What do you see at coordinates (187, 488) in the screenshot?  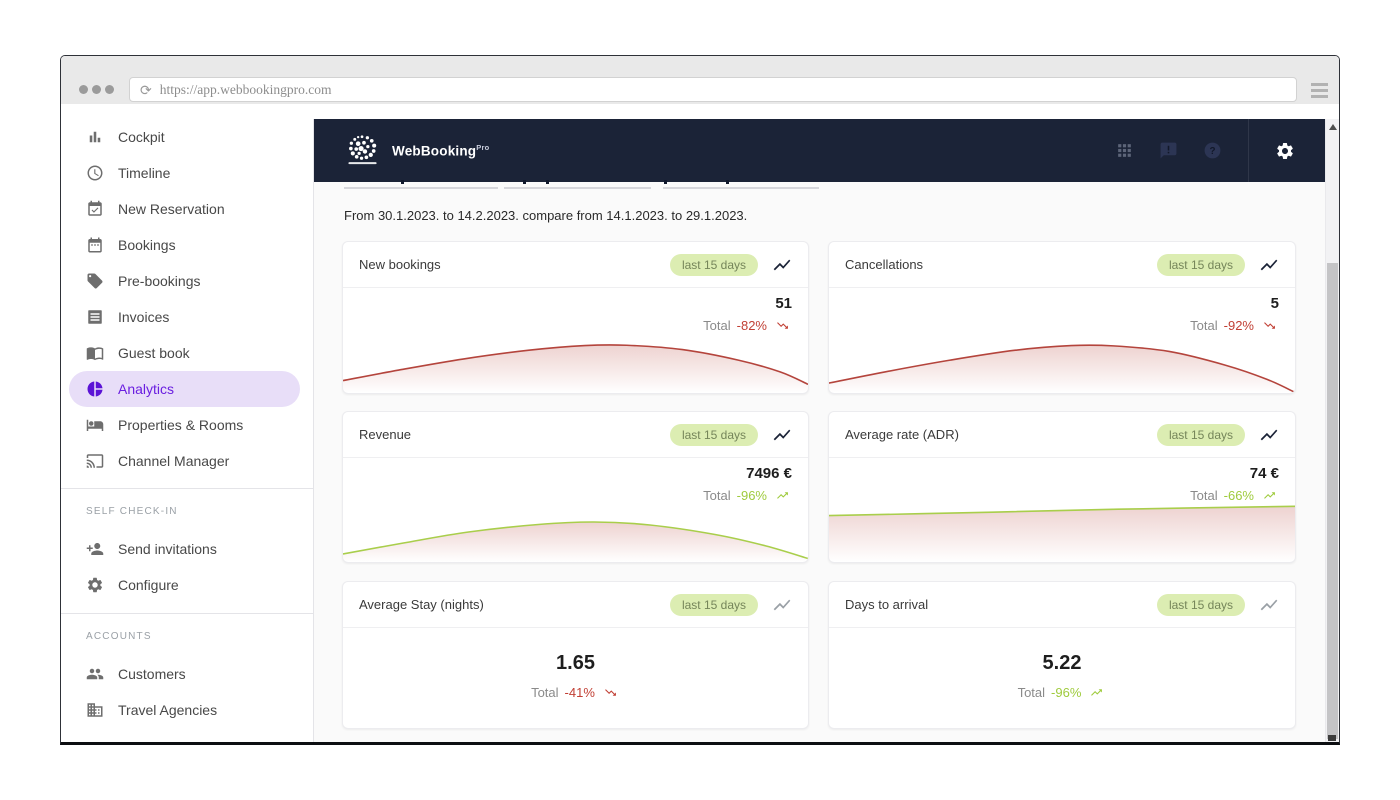 I see `sidebar-divider` at bounding box center [187, 488].